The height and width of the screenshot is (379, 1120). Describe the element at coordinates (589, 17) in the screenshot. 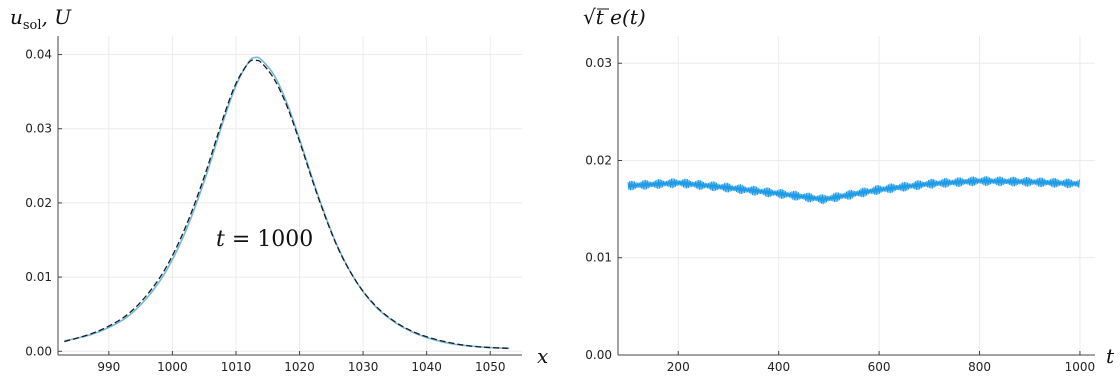

I see `y-label-sqrt: √` at that location.